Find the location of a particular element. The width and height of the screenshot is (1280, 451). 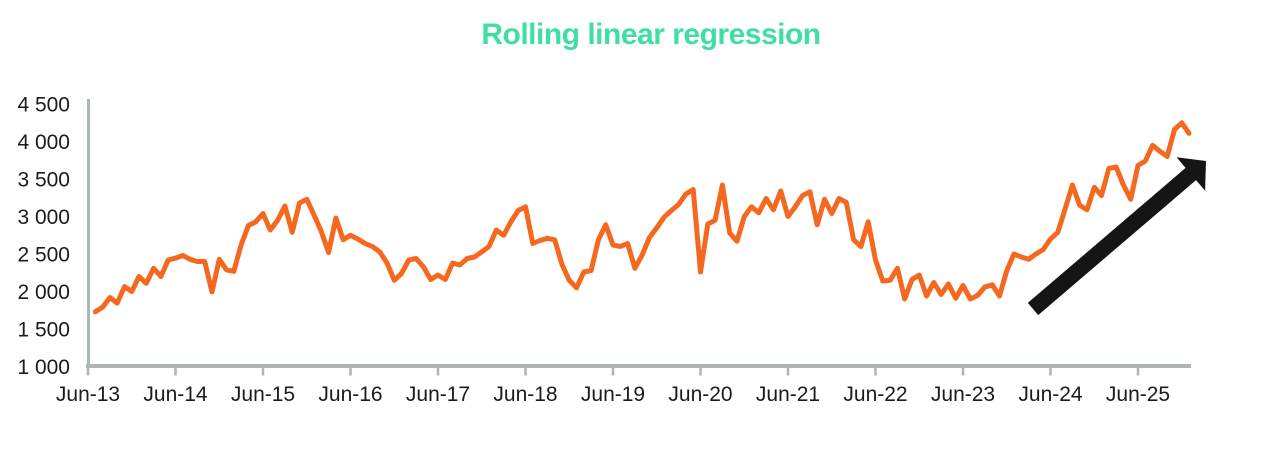

y-axis-label: 1 500 is located at coordinates (43, 330).